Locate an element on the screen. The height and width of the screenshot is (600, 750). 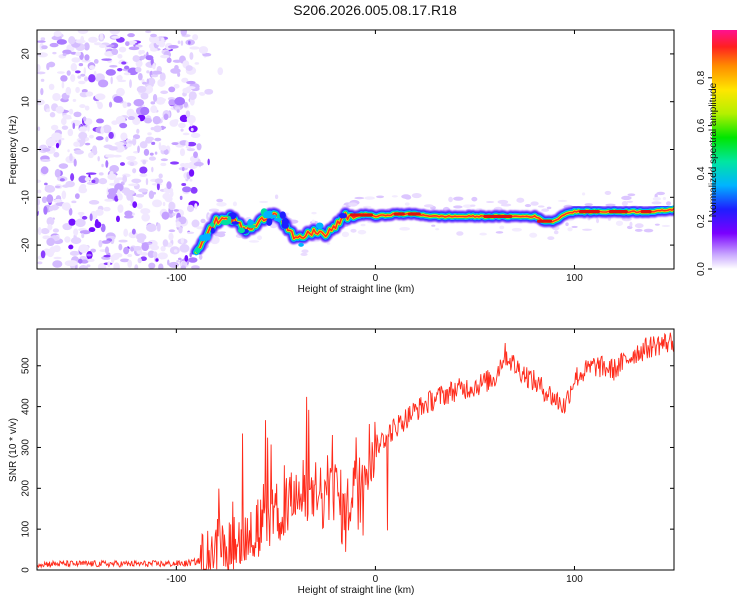
y-tick-label: 200 is located at coordinates (26, 488).